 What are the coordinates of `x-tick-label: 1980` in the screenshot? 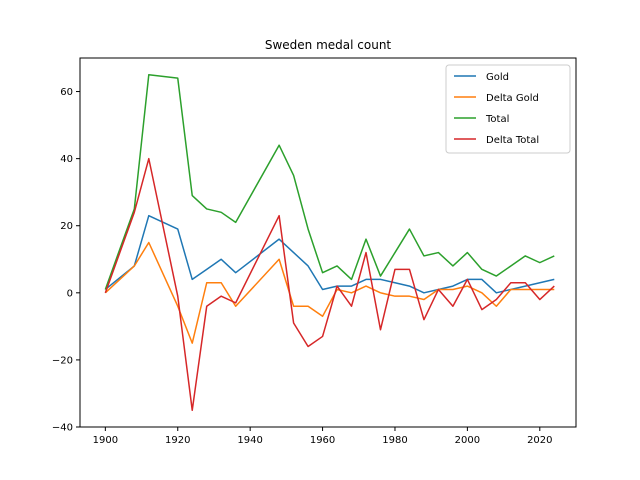 It's located at (394, 440).